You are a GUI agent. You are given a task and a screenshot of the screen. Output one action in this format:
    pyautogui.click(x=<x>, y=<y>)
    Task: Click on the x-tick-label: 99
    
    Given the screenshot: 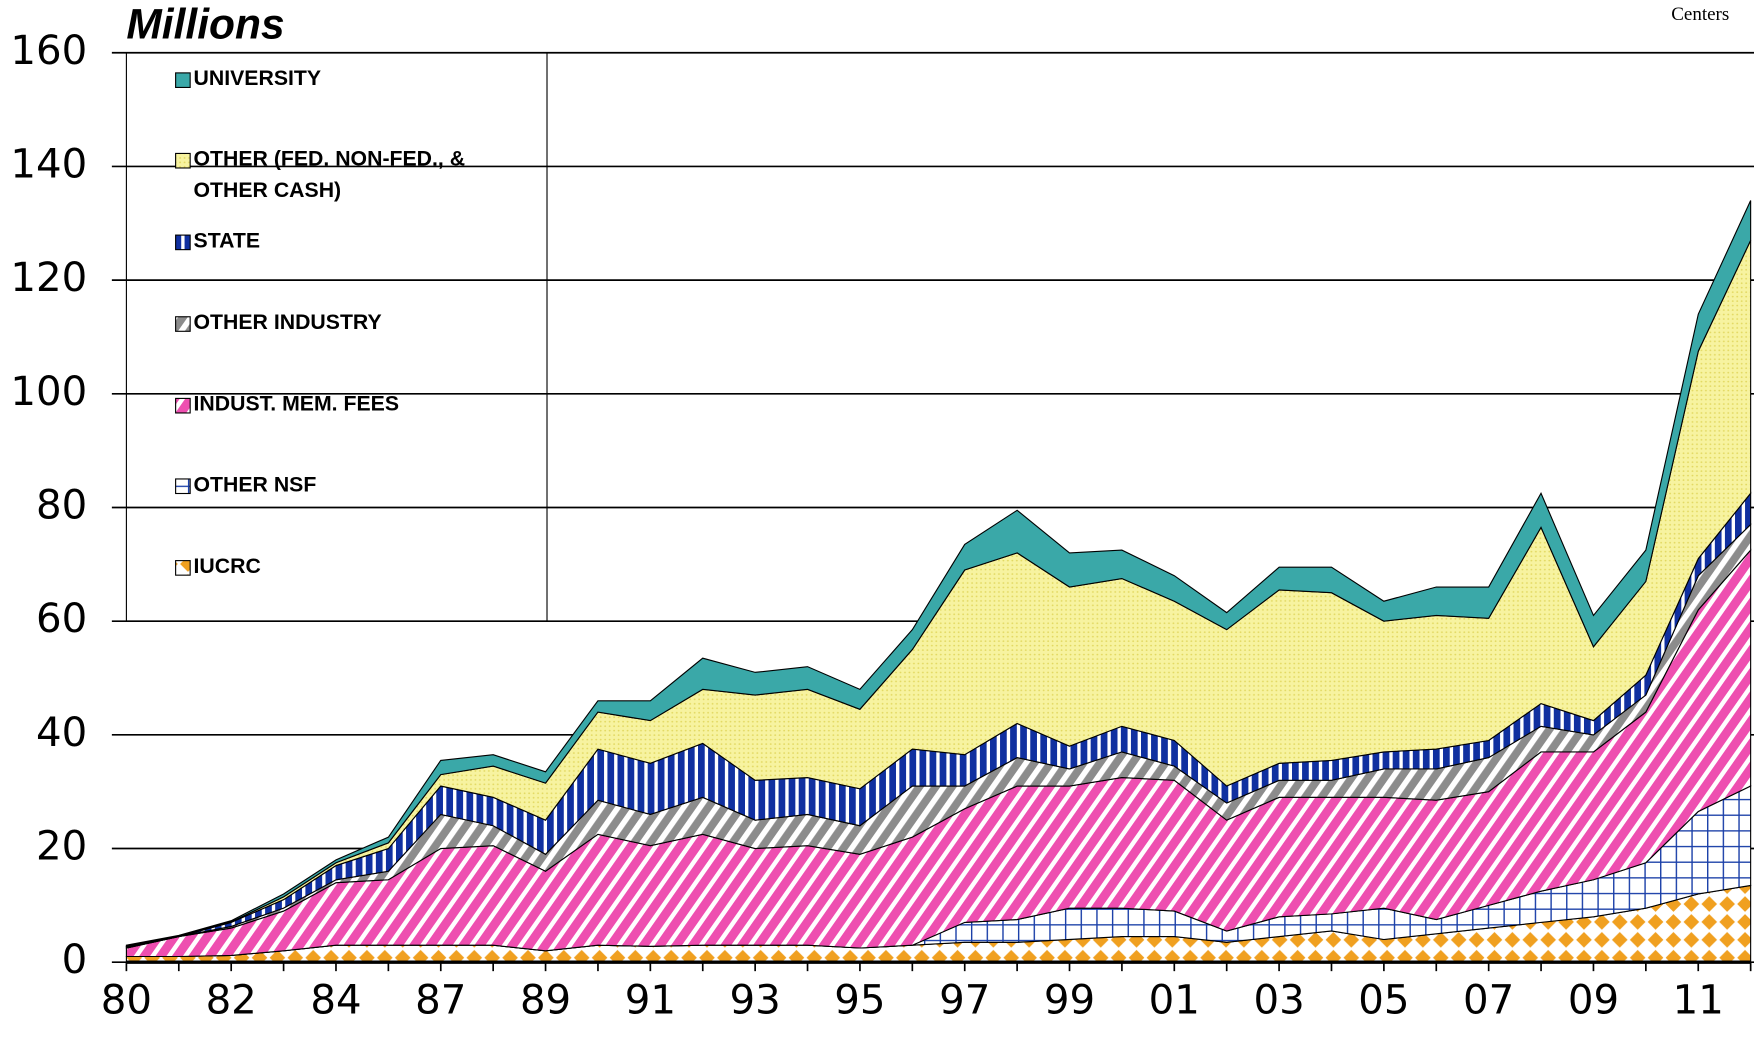 What is the action you would take?
    pyautogui.click(x=1069, y=1000)
    